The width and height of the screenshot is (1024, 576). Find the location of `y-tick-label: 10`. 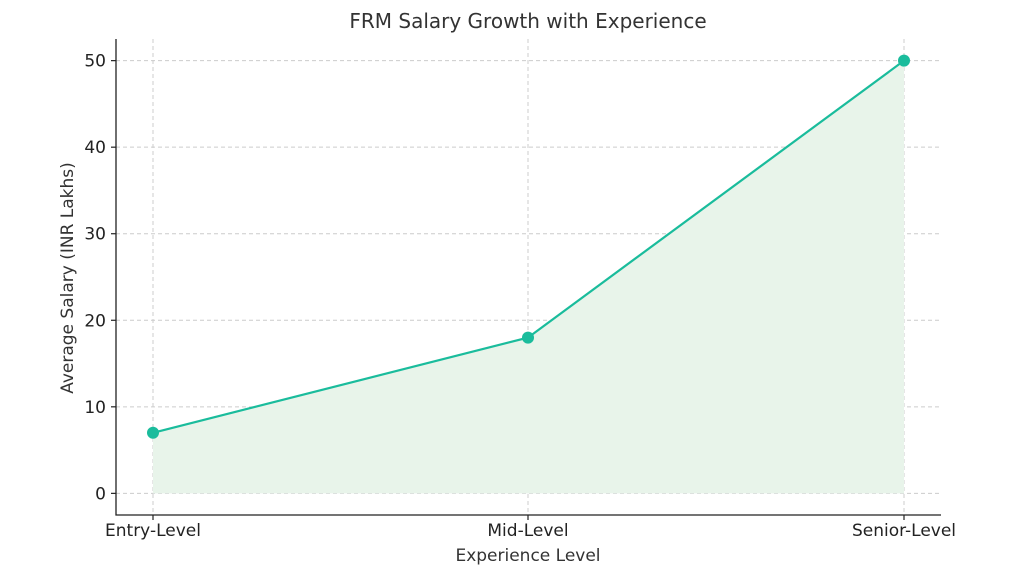

y-tick-label: 10 is located at coordinates (95, 408).